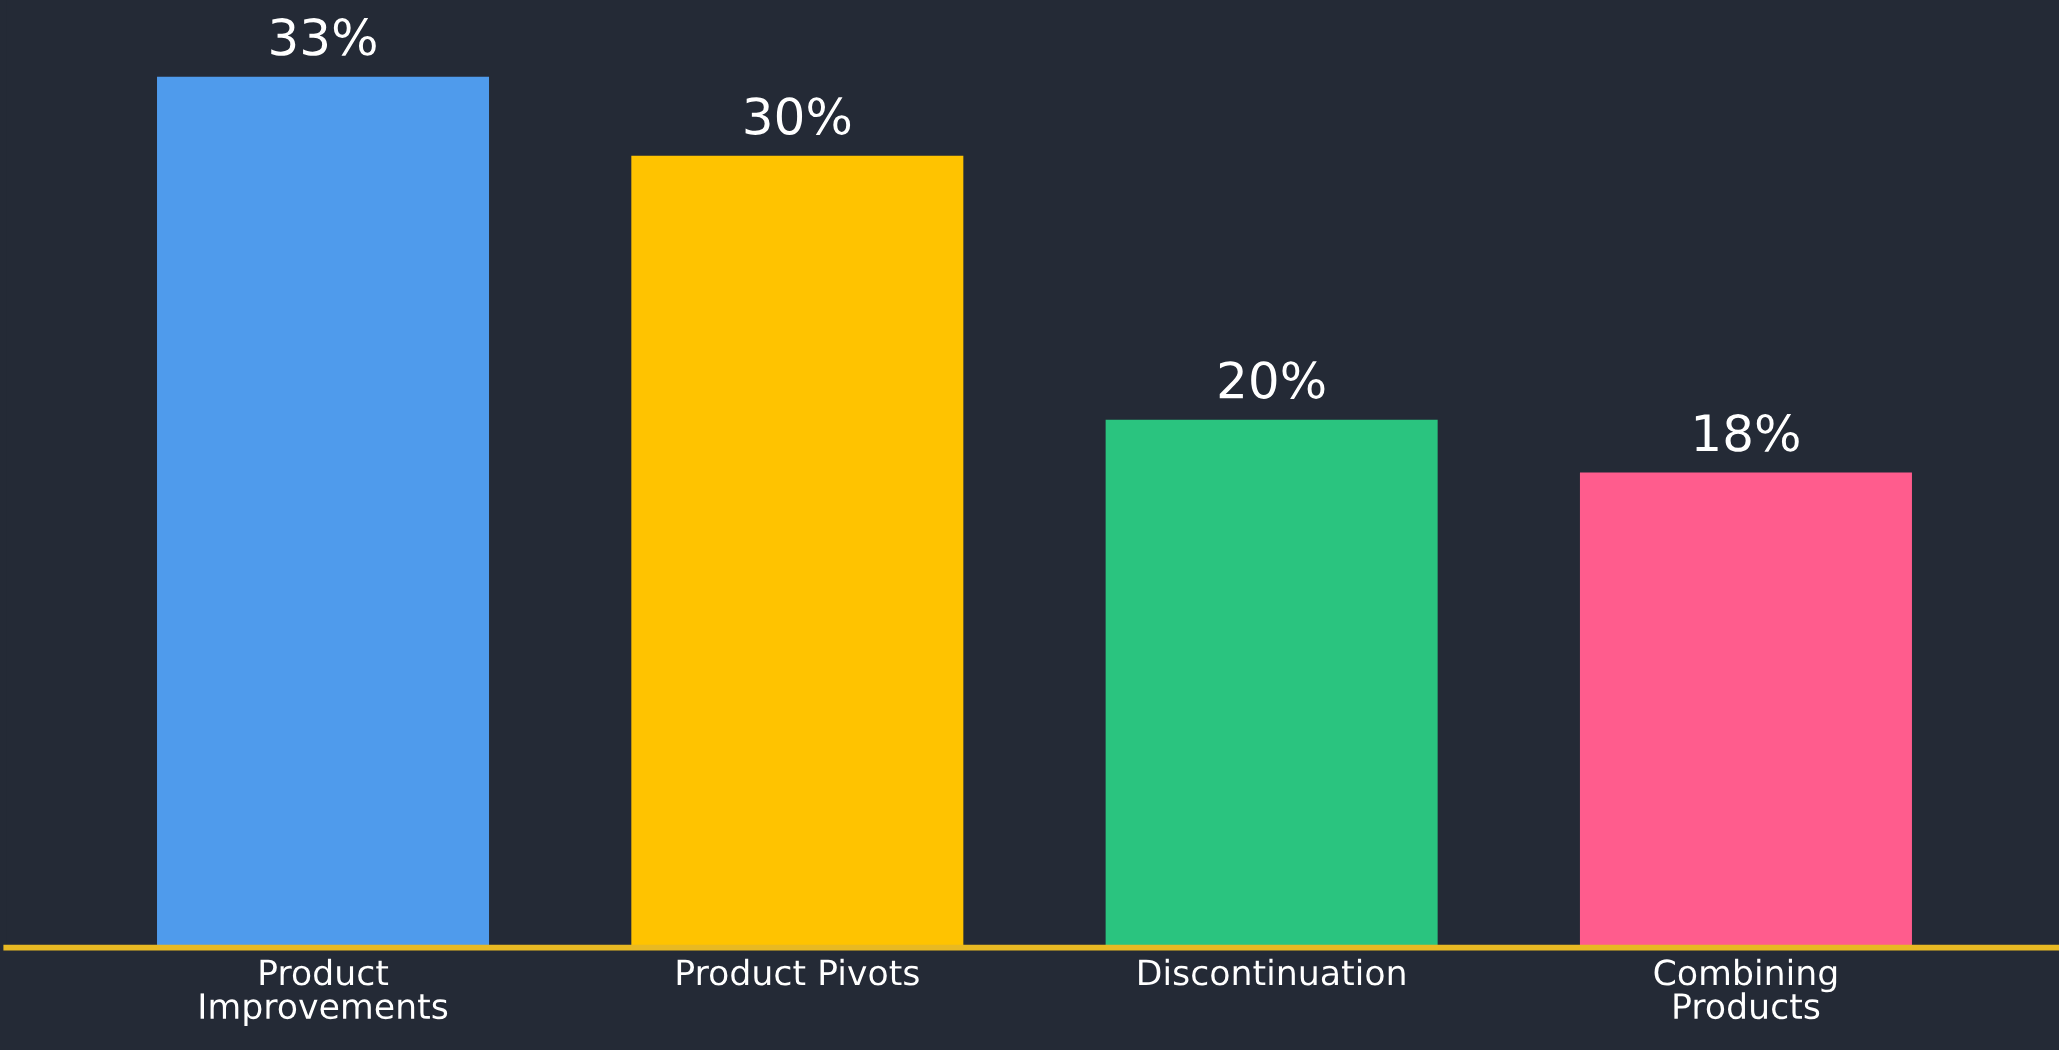 The height and width of the screenshot is (1050, 2059). What do you see at coordinates (798, 972) in the screenshot?
I see `x-tick-label: Product Pivots` at bounding box center [798, 972].